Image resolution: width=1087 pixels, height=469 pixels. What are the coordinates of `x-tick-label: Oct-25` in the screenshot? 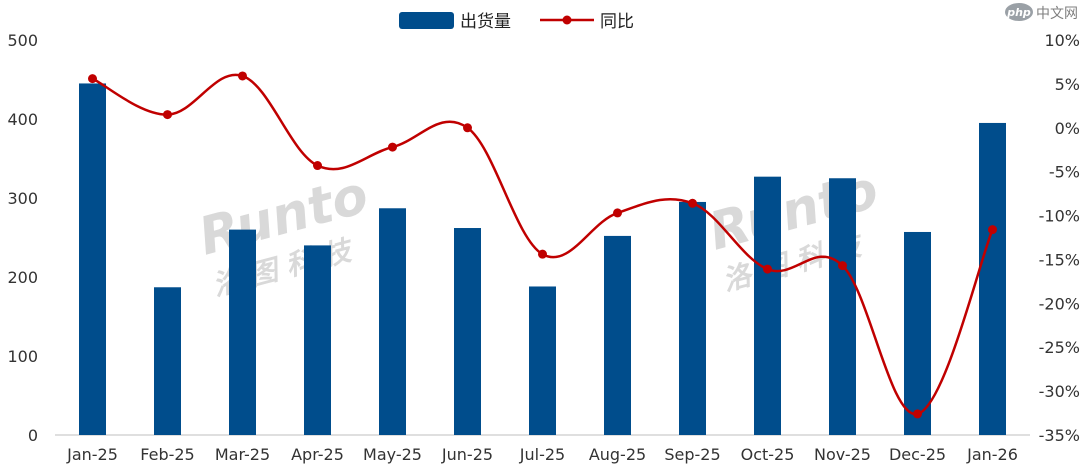 It's located at (768, 454).